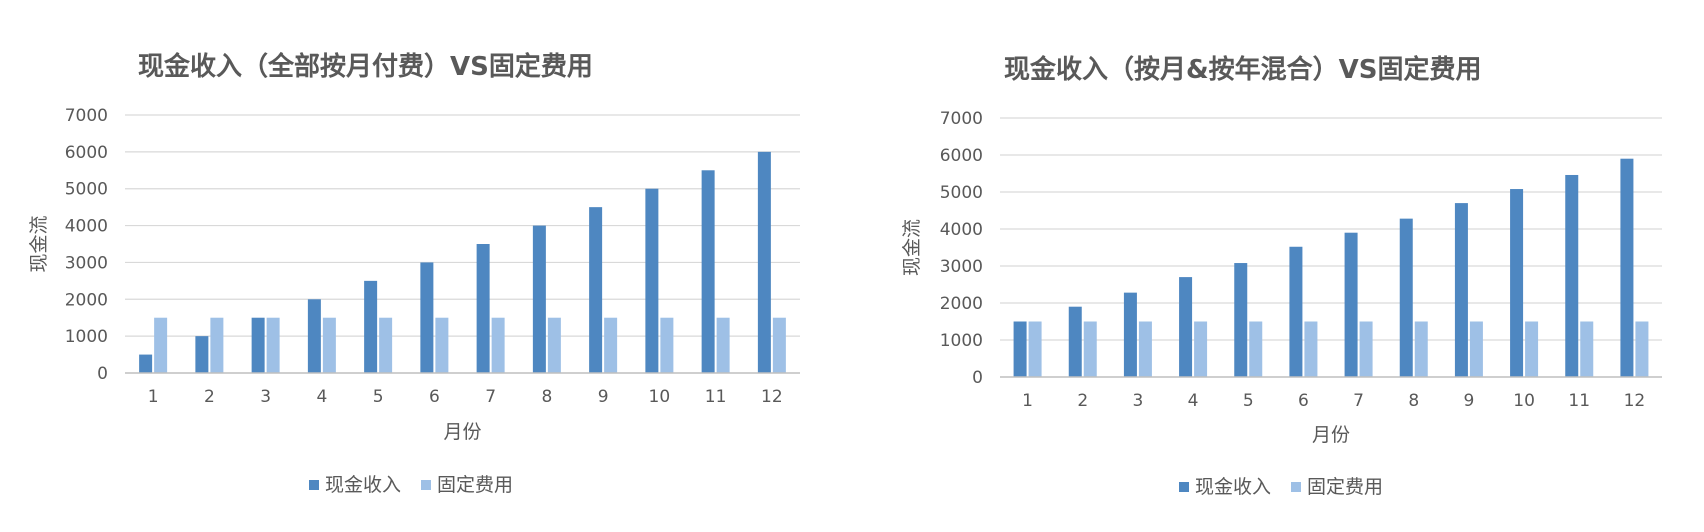 The height and width of the screenshot is (532, 1704). I want to click on chart-title: 现金收入（全部按月付费）VS固定费用, so click(365, 66).